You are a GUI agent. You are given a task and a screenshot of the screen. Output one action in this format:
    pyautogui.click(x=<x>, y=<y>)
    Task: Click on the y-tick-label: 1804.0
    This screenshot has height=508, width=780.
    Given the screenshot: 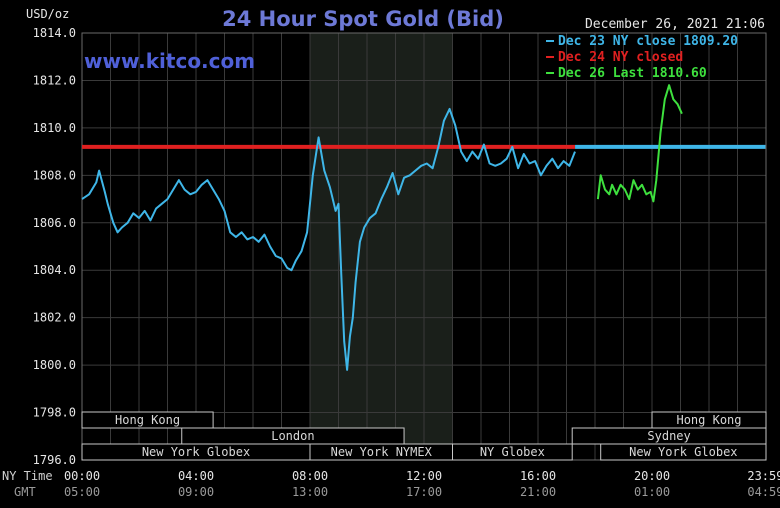 What is the action you would take?
    pyautogui.click(x=54, y=270)
    